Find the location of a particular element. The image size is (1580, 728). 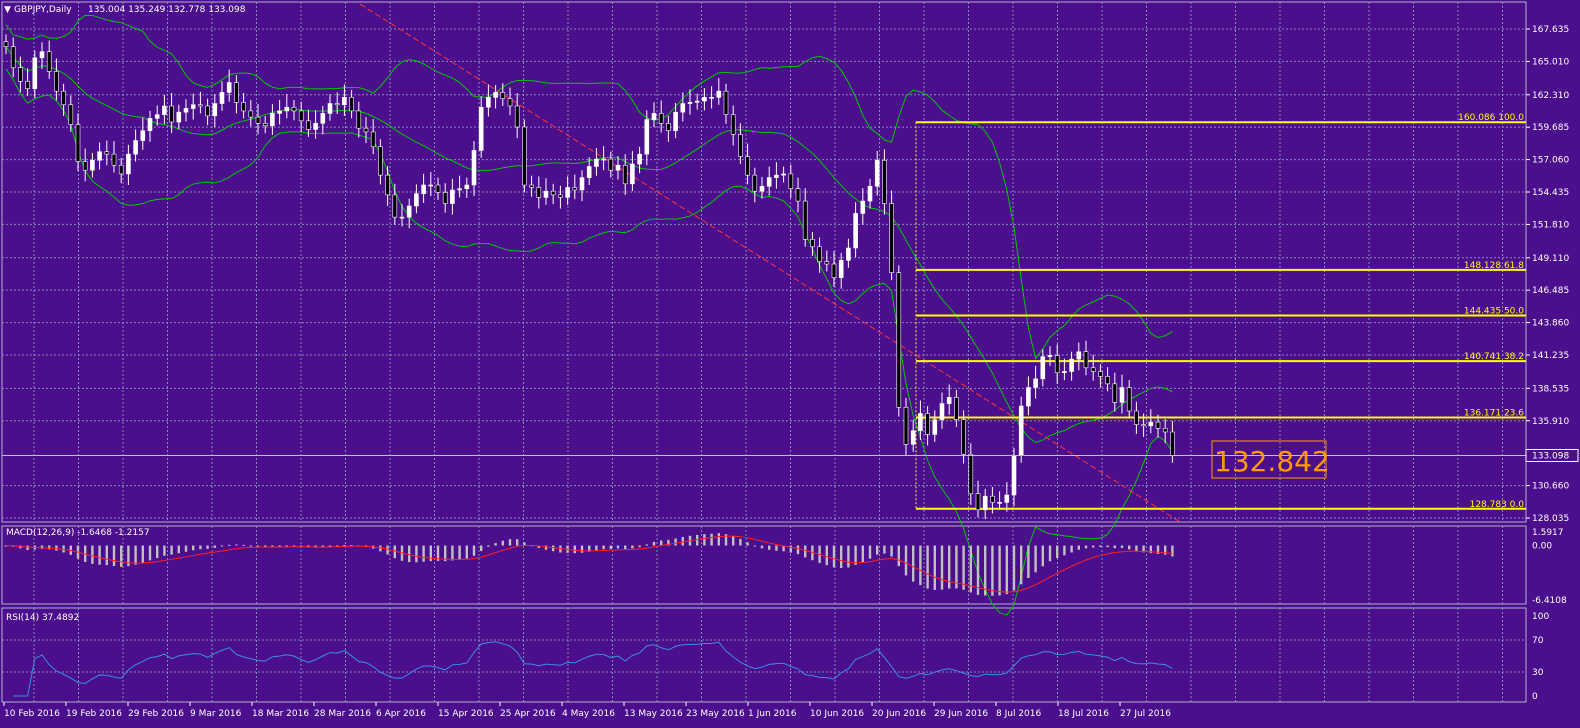

y-tick-label: 143.860 is located at coordinates (1550, 324).